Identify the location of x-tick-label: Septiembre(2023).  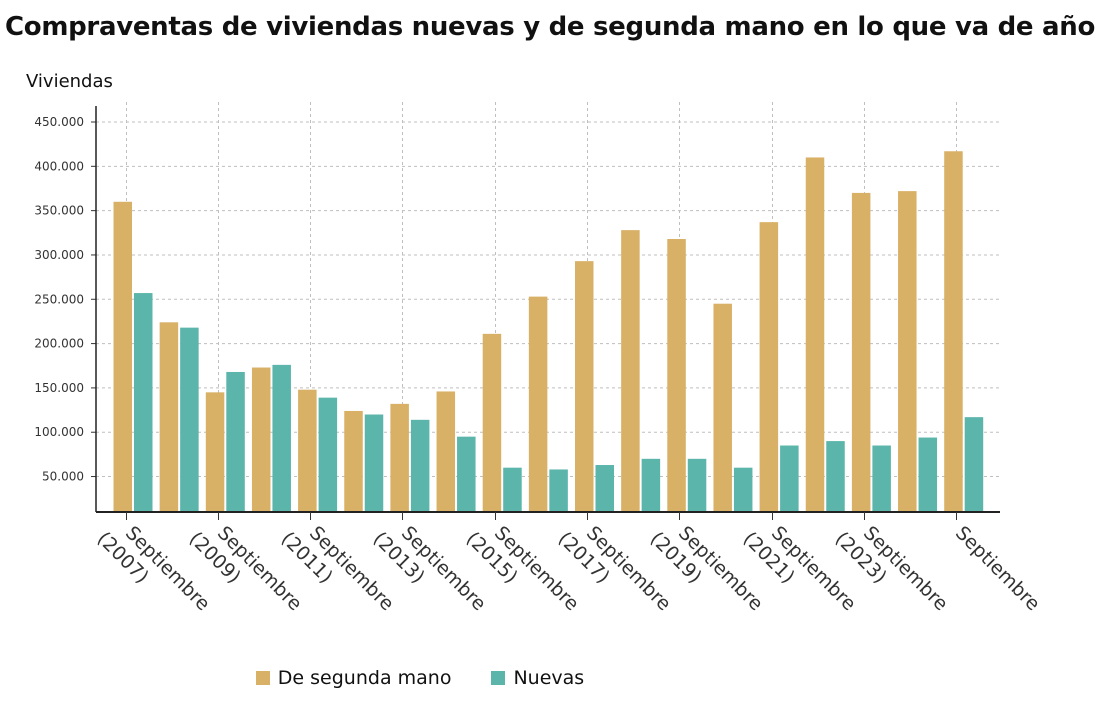
(892, 568).